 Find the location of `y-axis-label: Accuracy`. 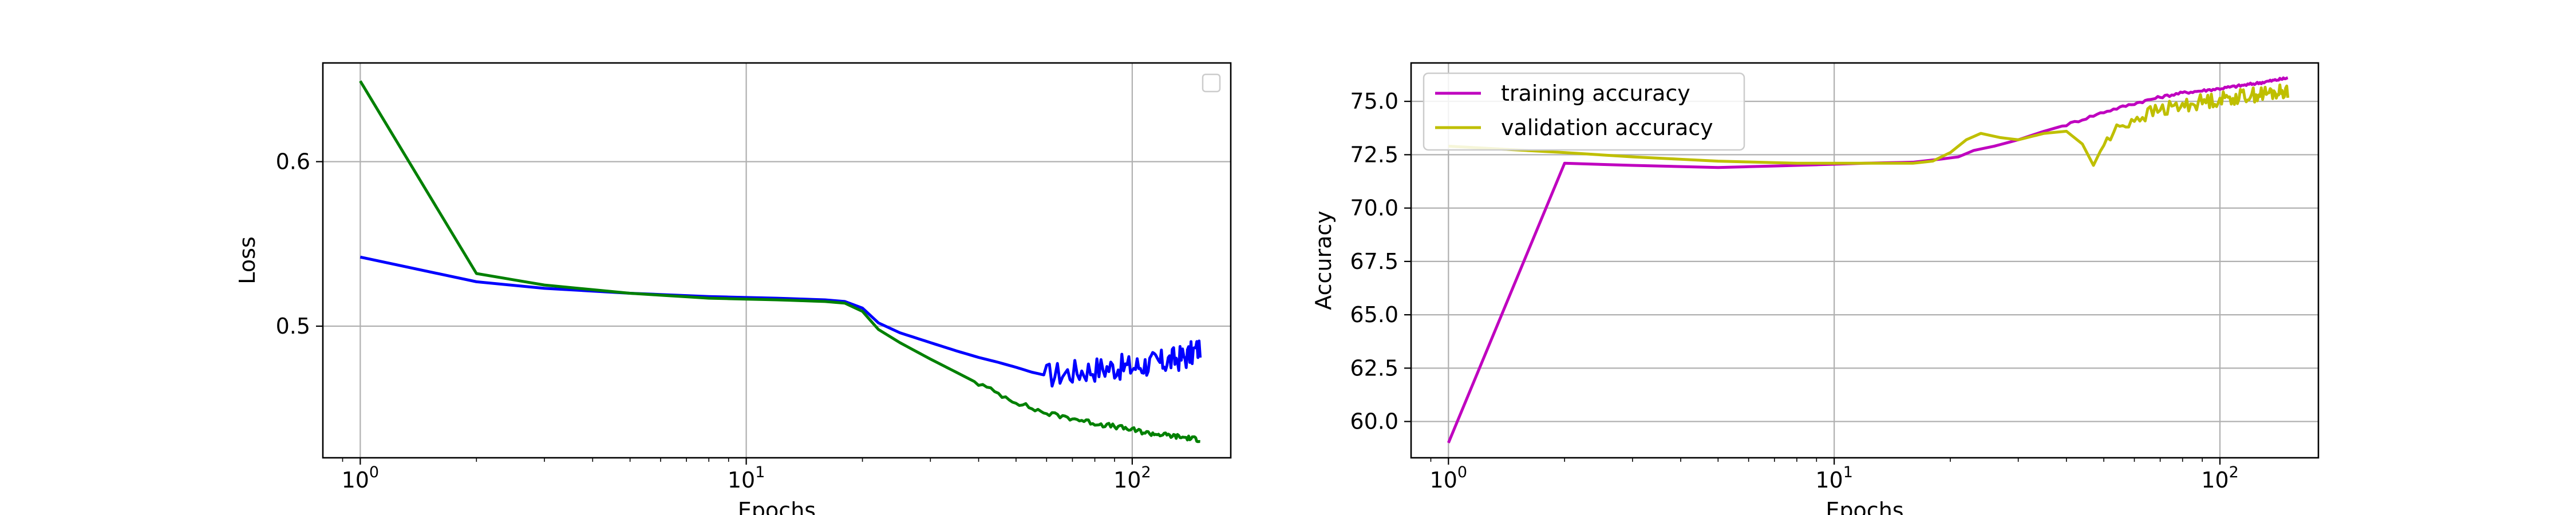

y-axis-label: Accuracy is located at coordinates (1323, 260).